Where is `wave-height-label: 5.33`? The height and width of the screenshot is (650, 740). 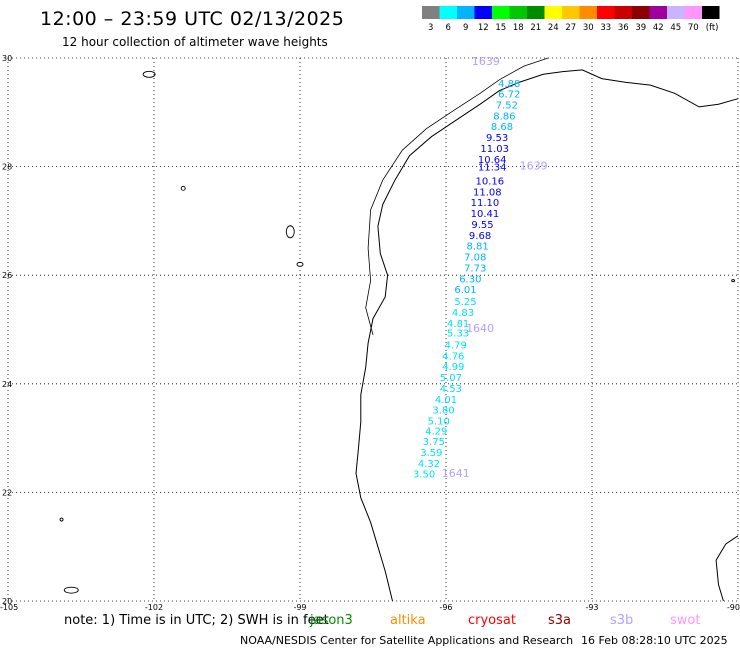 wave-height-label: 5.33 is located at coordinates (458, 334).